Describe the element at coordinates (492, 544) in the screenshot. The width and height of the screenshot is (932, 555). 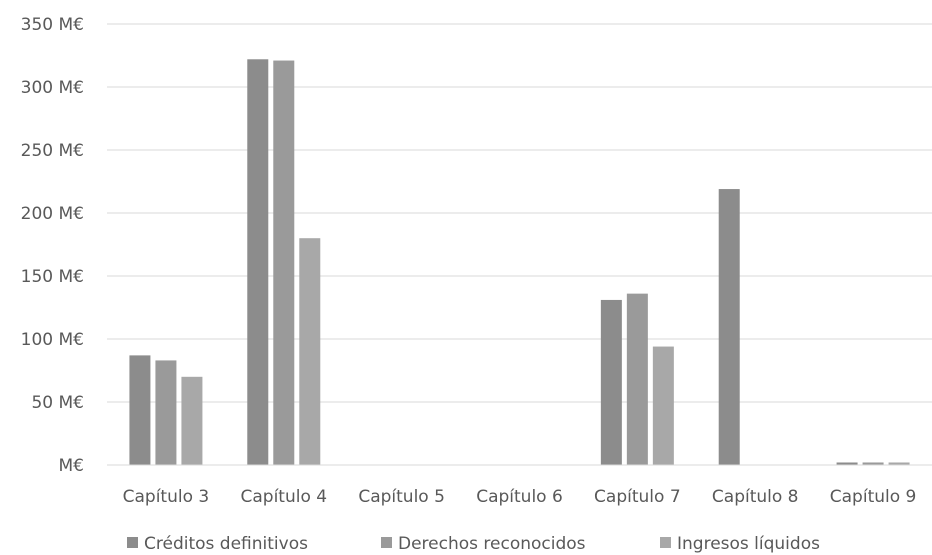
I see `legend-label: Derechos reconocidos` at that location.